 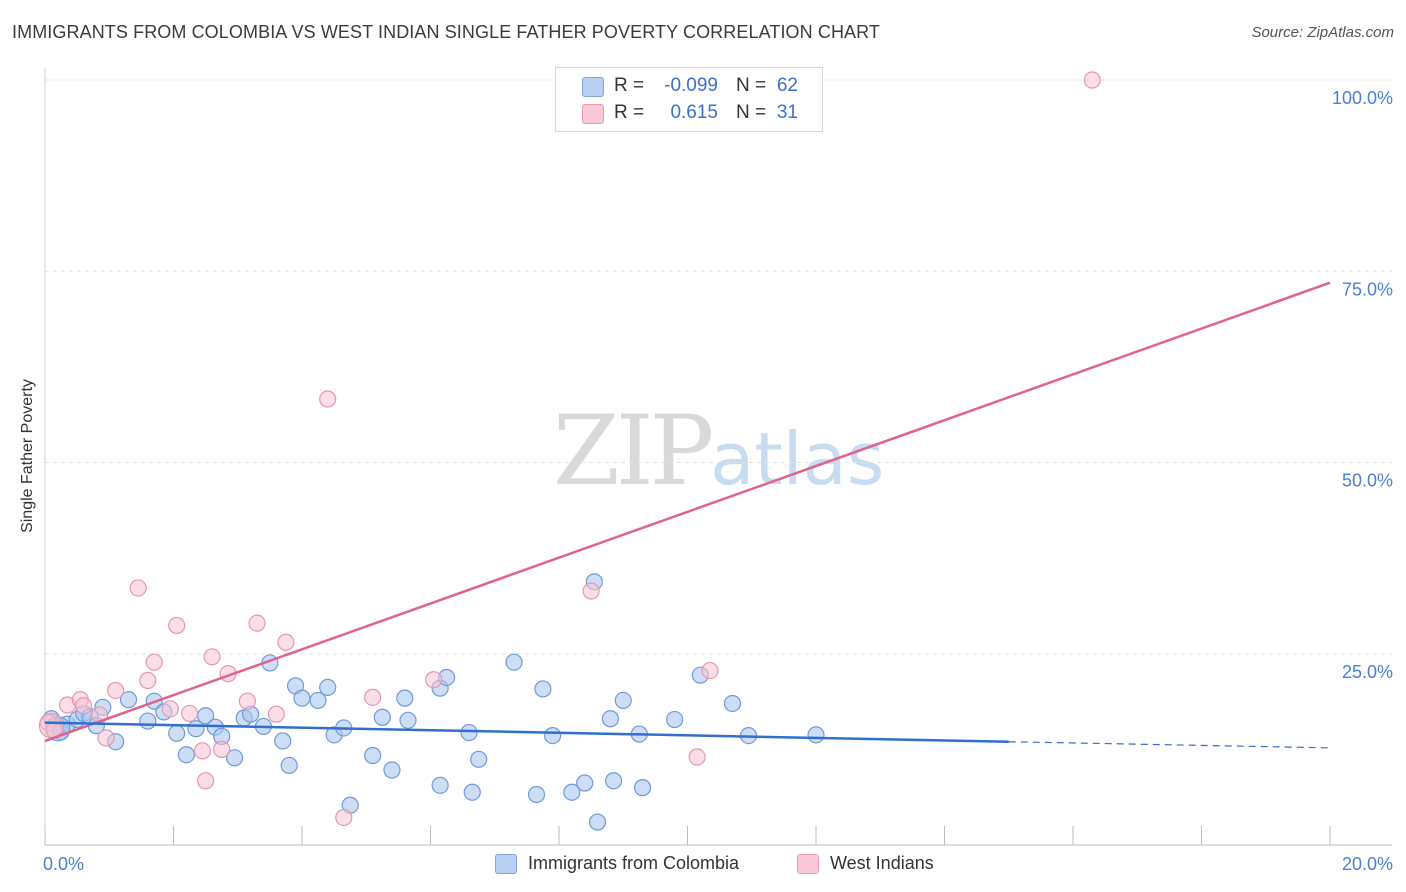 I want to click on legend-r-value: -0.099, so click(x=691, y=85).